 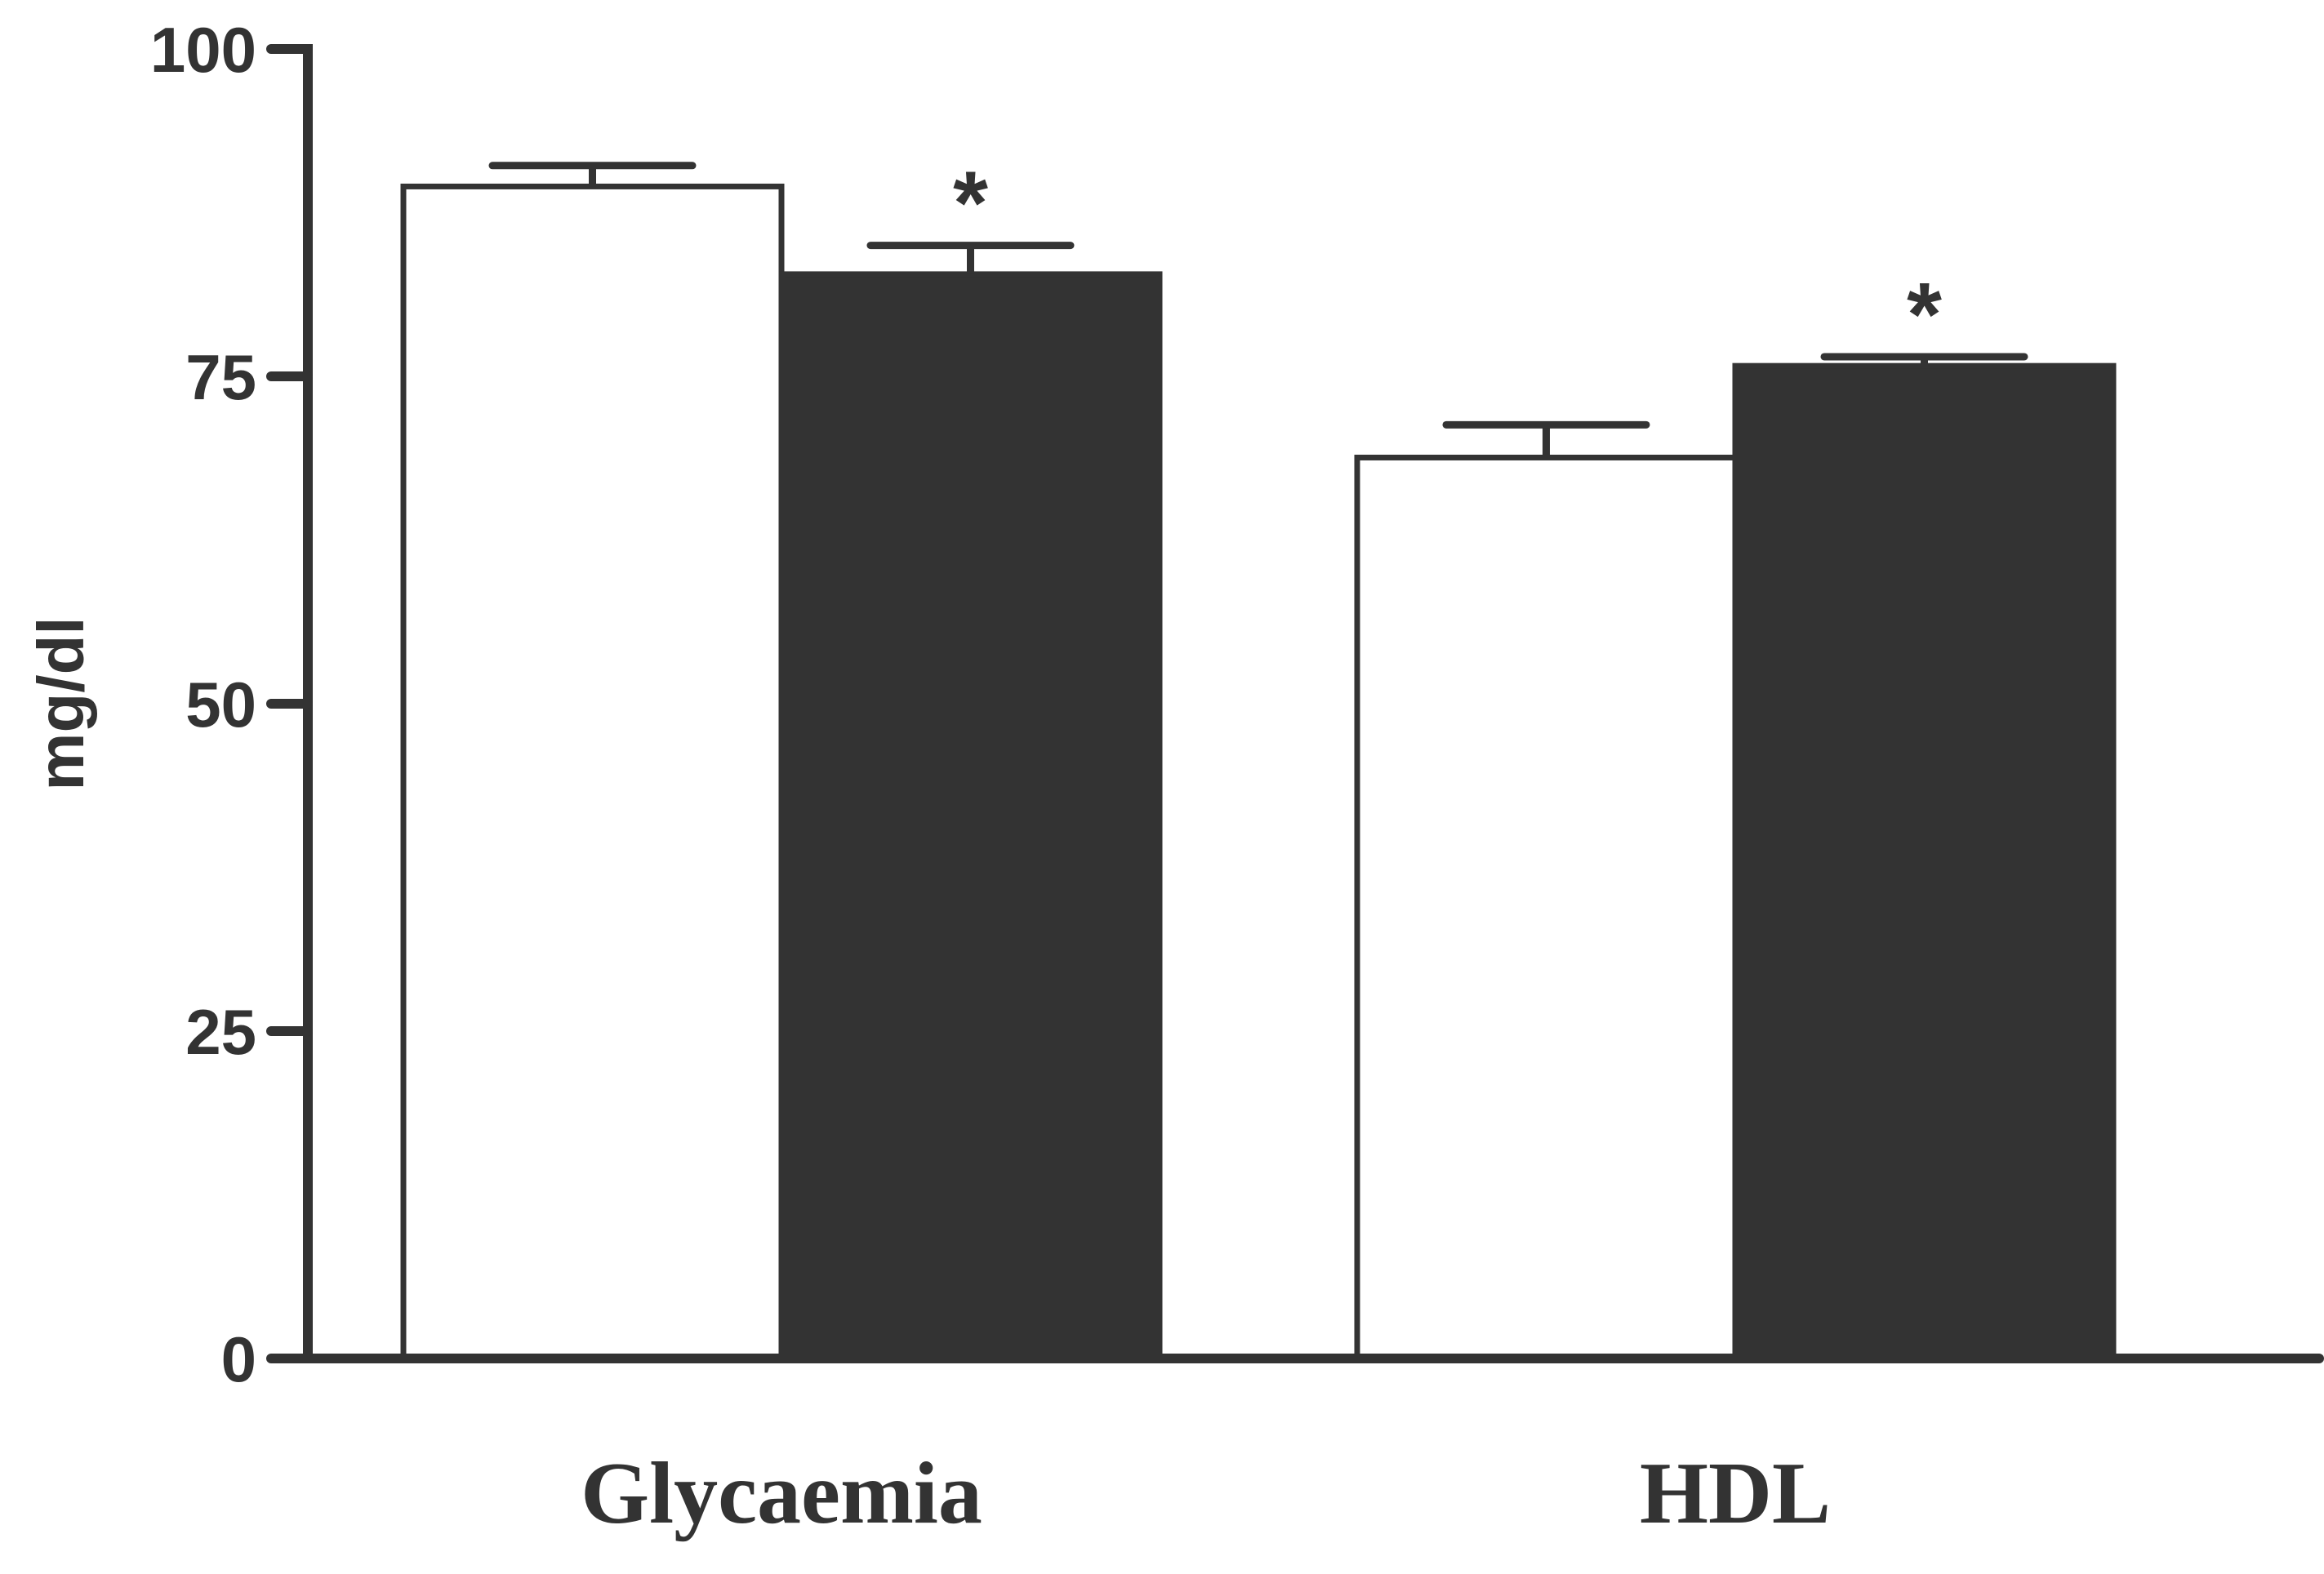 What do you see at coordinates (60, 703) in the screenshot?
I see `y-axis-label: mg/dl` at bounding box center [60, 703].